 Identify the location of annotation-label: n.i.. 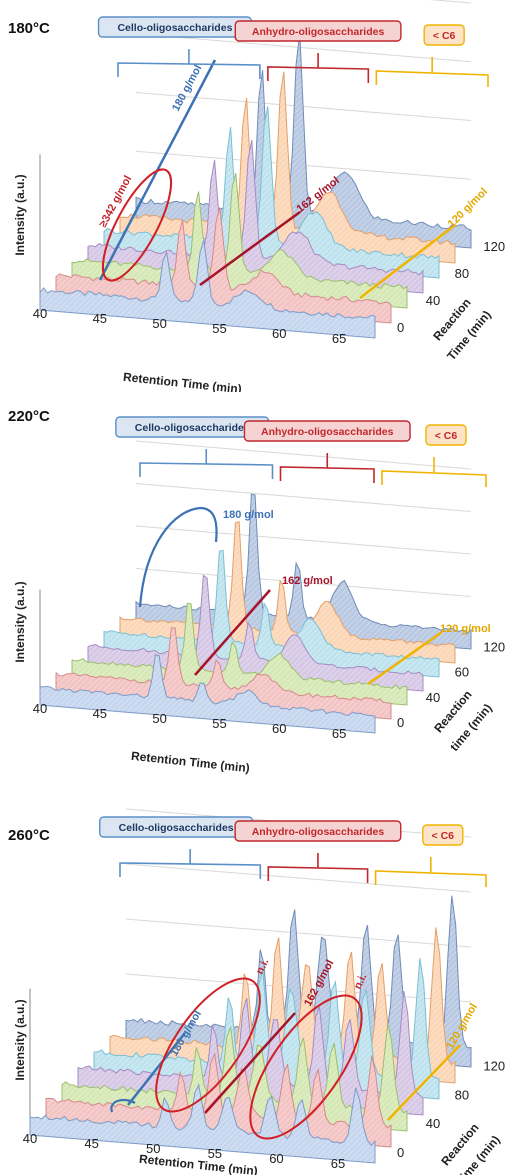
(263, 966).